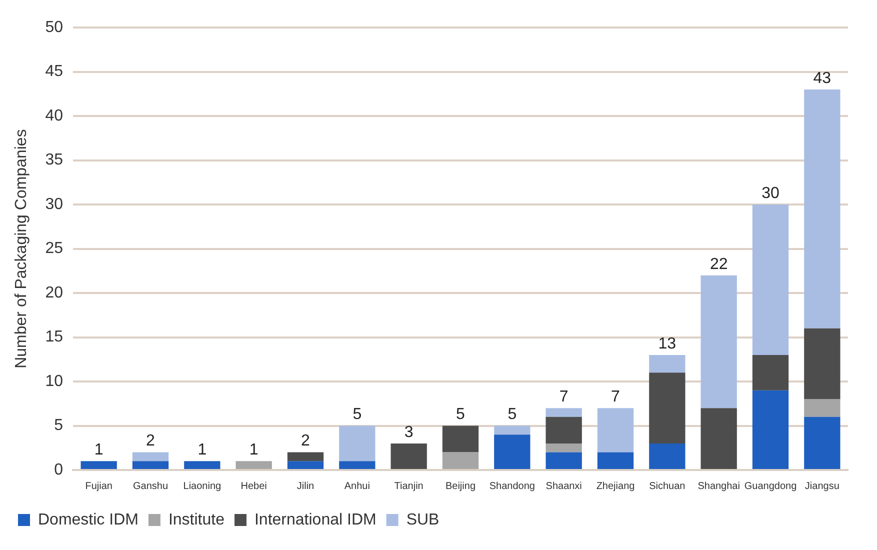  What do you see at coordinates (54, 293) in the screenshot?
I see `y-tick-label: 20` at bounding box center [54, 293].